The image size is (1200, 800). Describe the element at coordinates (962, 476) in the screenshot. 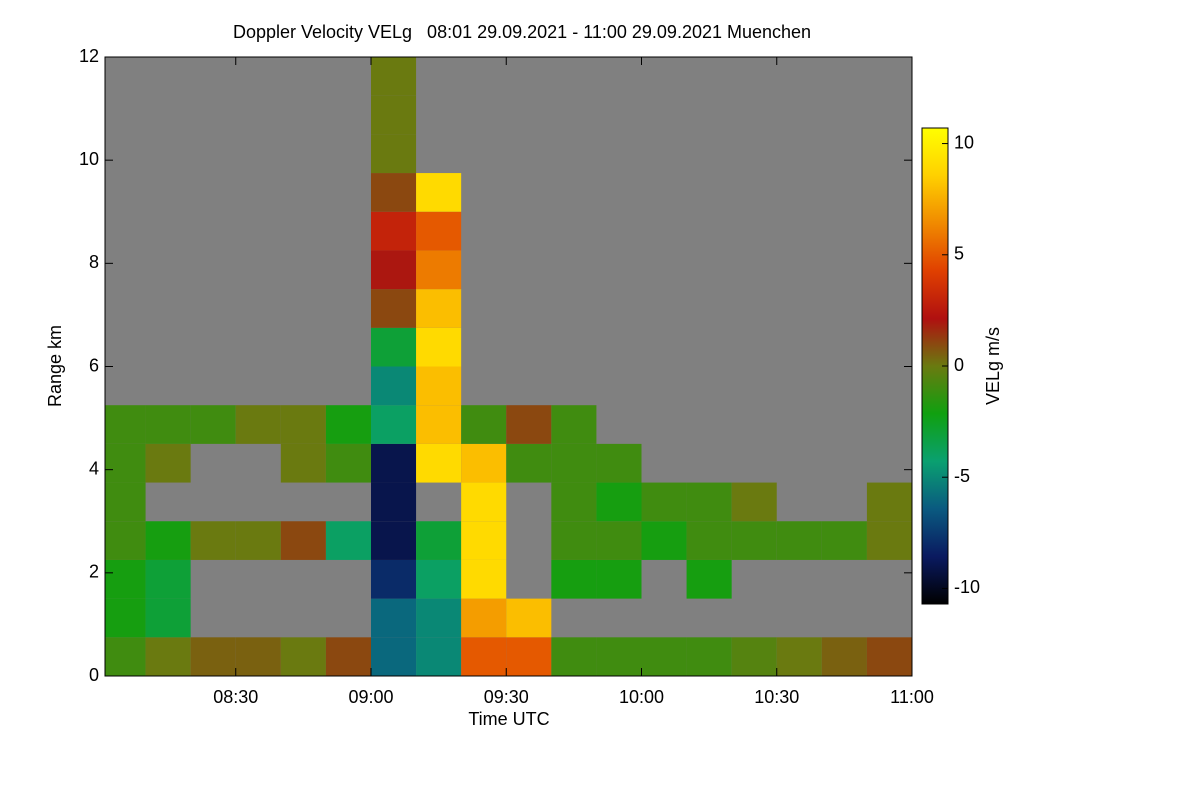

I see `colorbar-tick-label: -5` at that location.